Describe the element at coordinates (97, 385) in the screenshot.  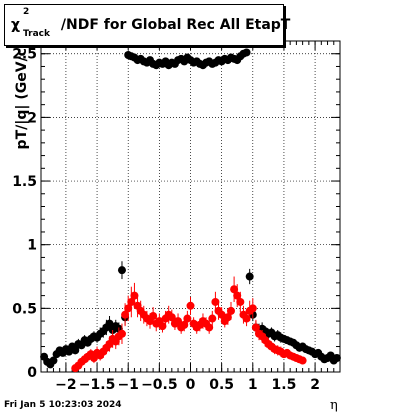
I see `x-tick-label: −1.5` at that location.